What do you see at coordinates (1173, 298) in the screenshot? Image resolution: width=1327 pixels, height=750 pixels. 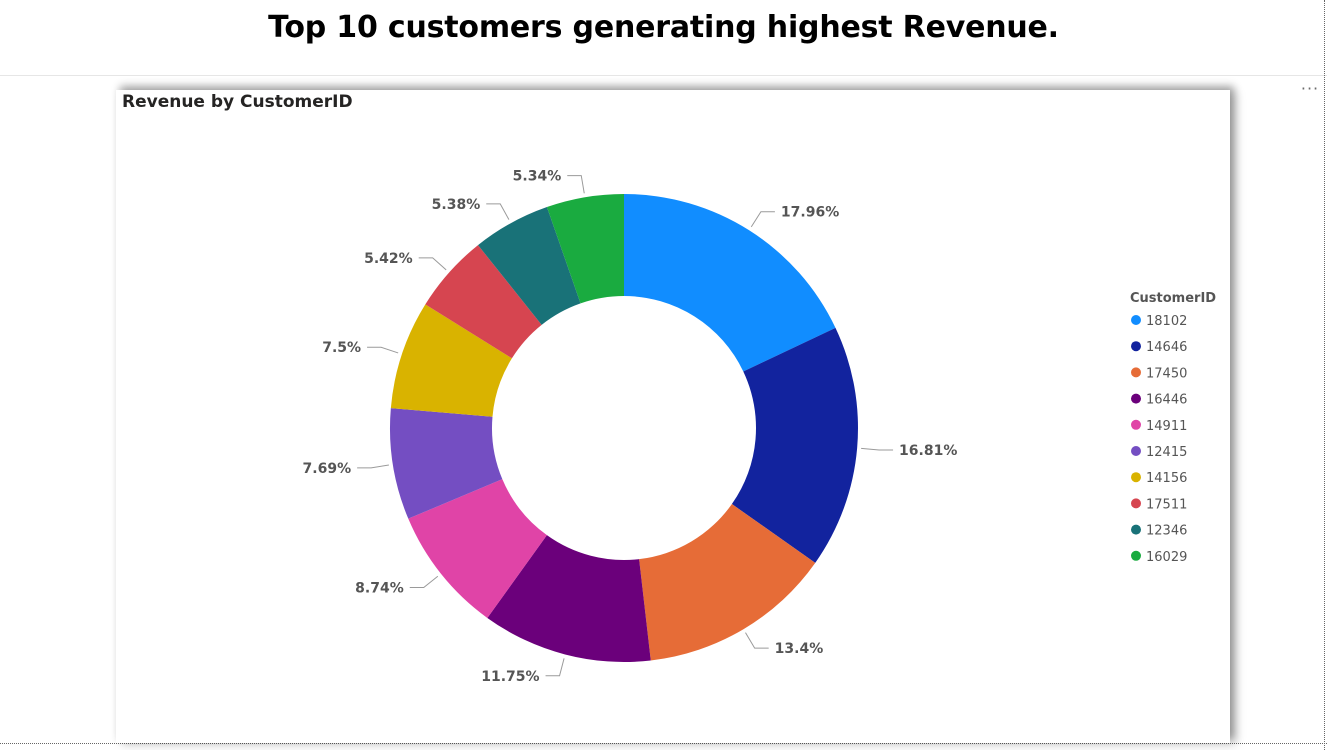 I see `legend-title: CustomerID` at bounding box center [1173, 298].